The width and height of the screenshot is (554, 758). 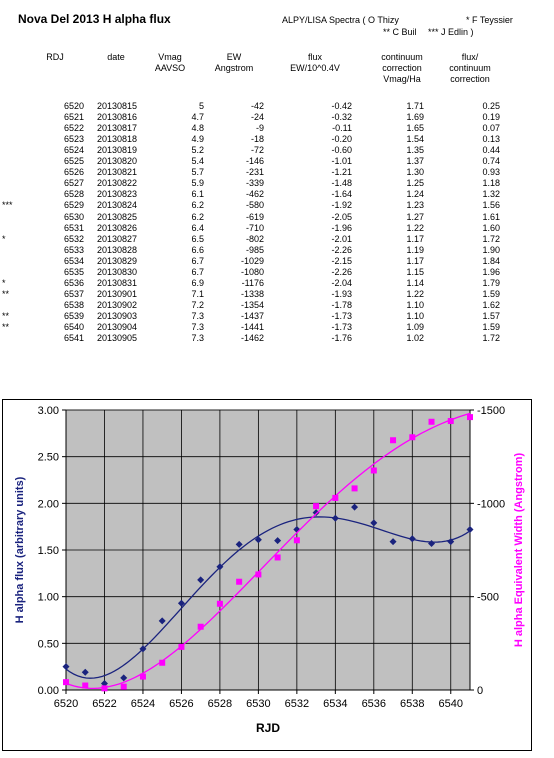 What do you see at coordinates (73, 260) in the screenshot?
I see `table-cell: 6534` at bounding box center [73, 260].